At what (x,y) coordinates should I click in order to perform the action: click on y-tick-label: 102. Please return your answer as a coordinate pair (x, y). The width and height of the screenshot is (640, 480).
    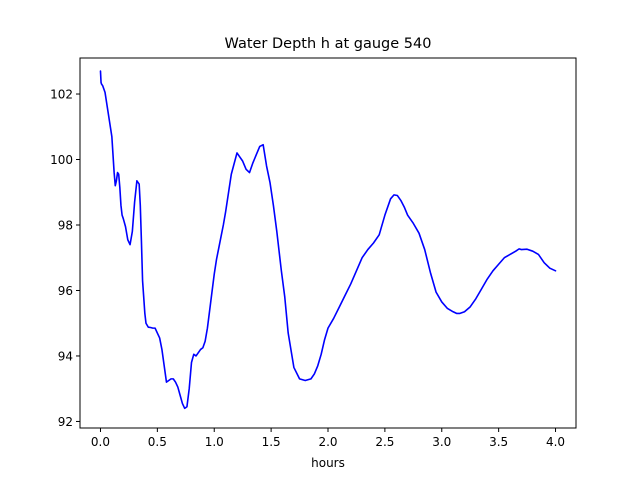
    Looking at the image, I should click on (61, 95).